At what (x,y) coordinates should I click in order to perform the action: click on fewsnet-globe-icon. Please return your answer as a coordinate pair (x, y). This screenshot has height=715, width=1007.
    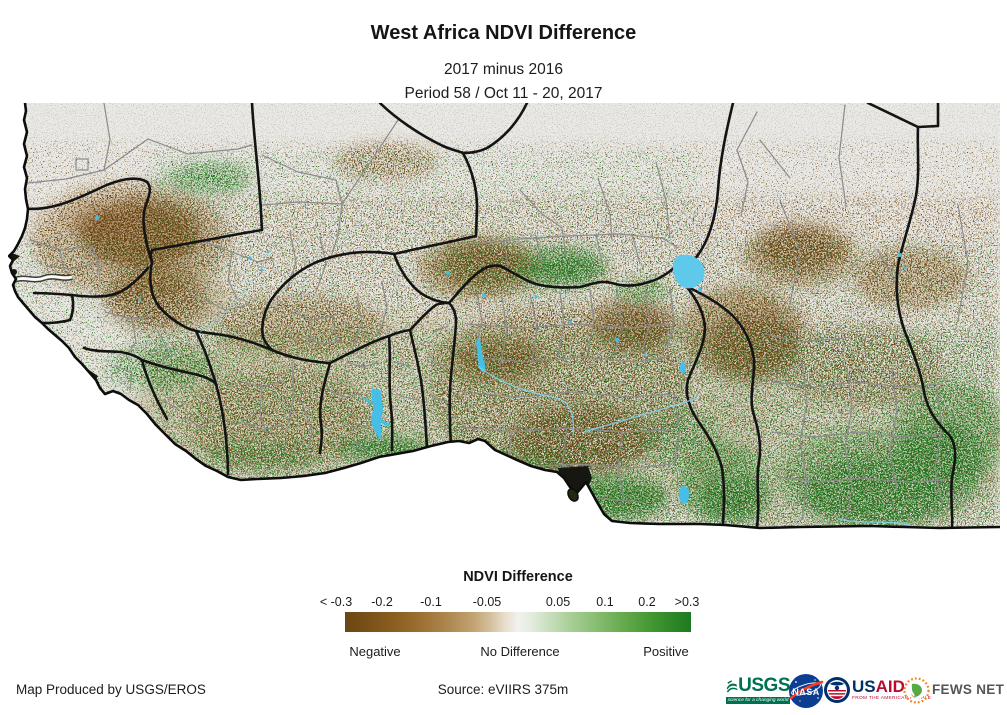
    Looking at the image, I should click on (916, 690).